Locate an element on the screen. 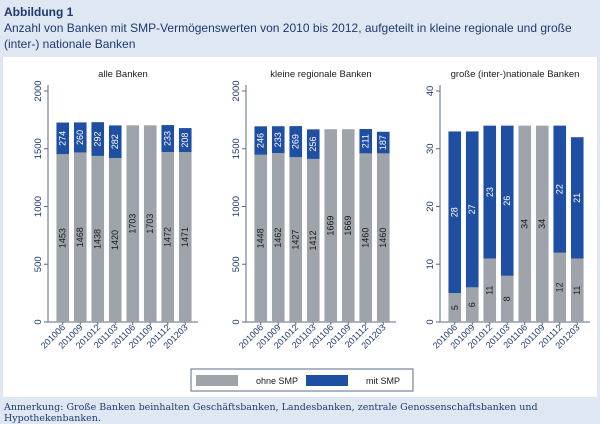  data-label-mit-smp: 28 is located at coordinates (455, 212).